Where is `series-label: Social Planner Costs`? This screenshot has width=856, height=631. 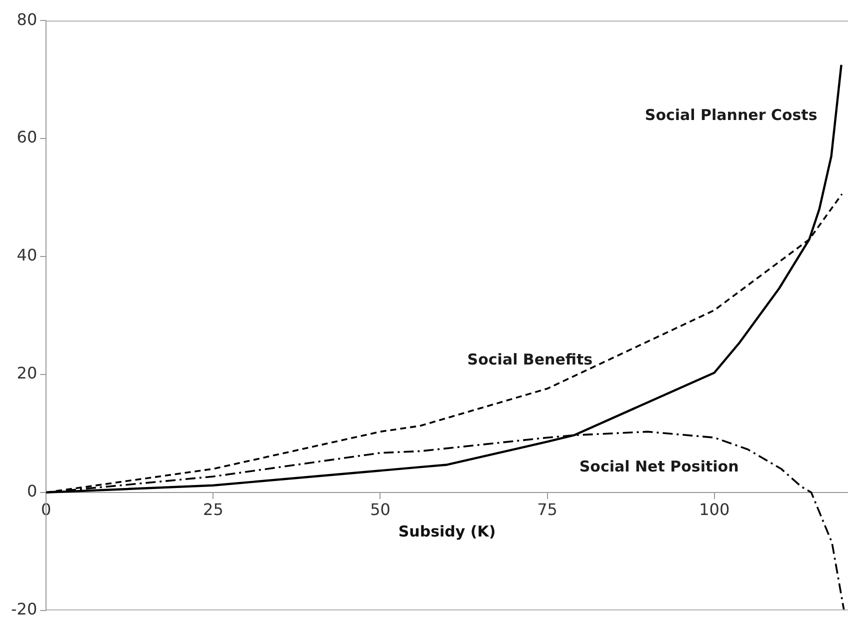
series-label: Social Planner Costs is located at coordinates (731, 115).